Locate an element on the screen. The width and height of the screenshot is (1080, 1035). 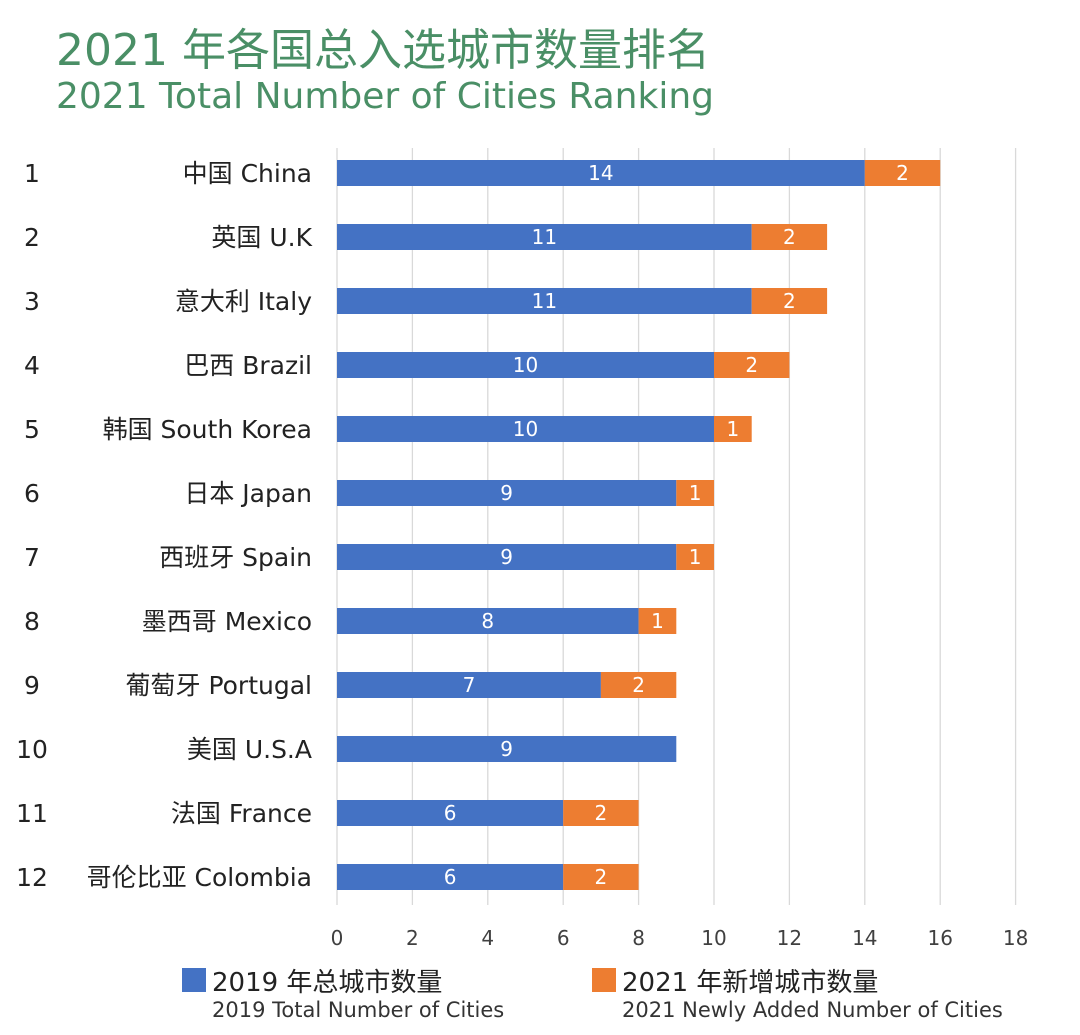
rank-label: 10 is located at coordinates (32, 749).